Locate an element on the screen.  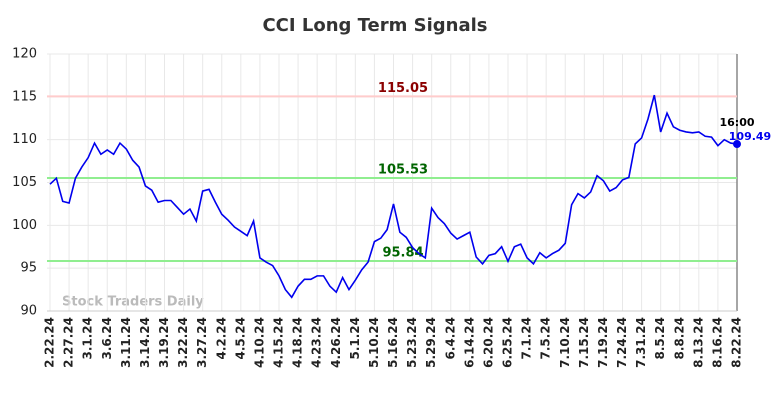
x-tick-label: 8.13.24 is located at coordinates (698, 342).